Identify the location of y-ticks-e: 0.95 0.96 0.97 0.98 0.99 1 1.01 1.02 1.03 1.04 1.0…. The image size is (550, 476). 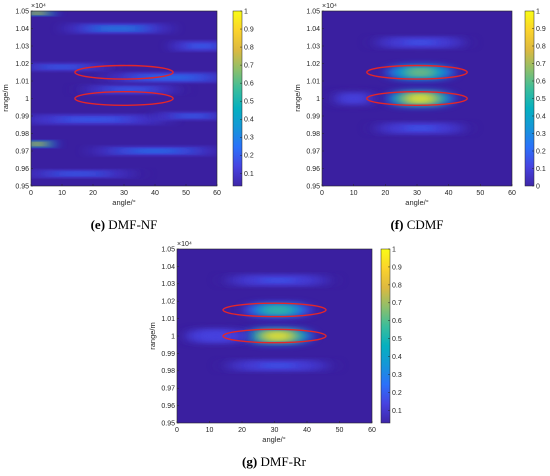
(24, 99).